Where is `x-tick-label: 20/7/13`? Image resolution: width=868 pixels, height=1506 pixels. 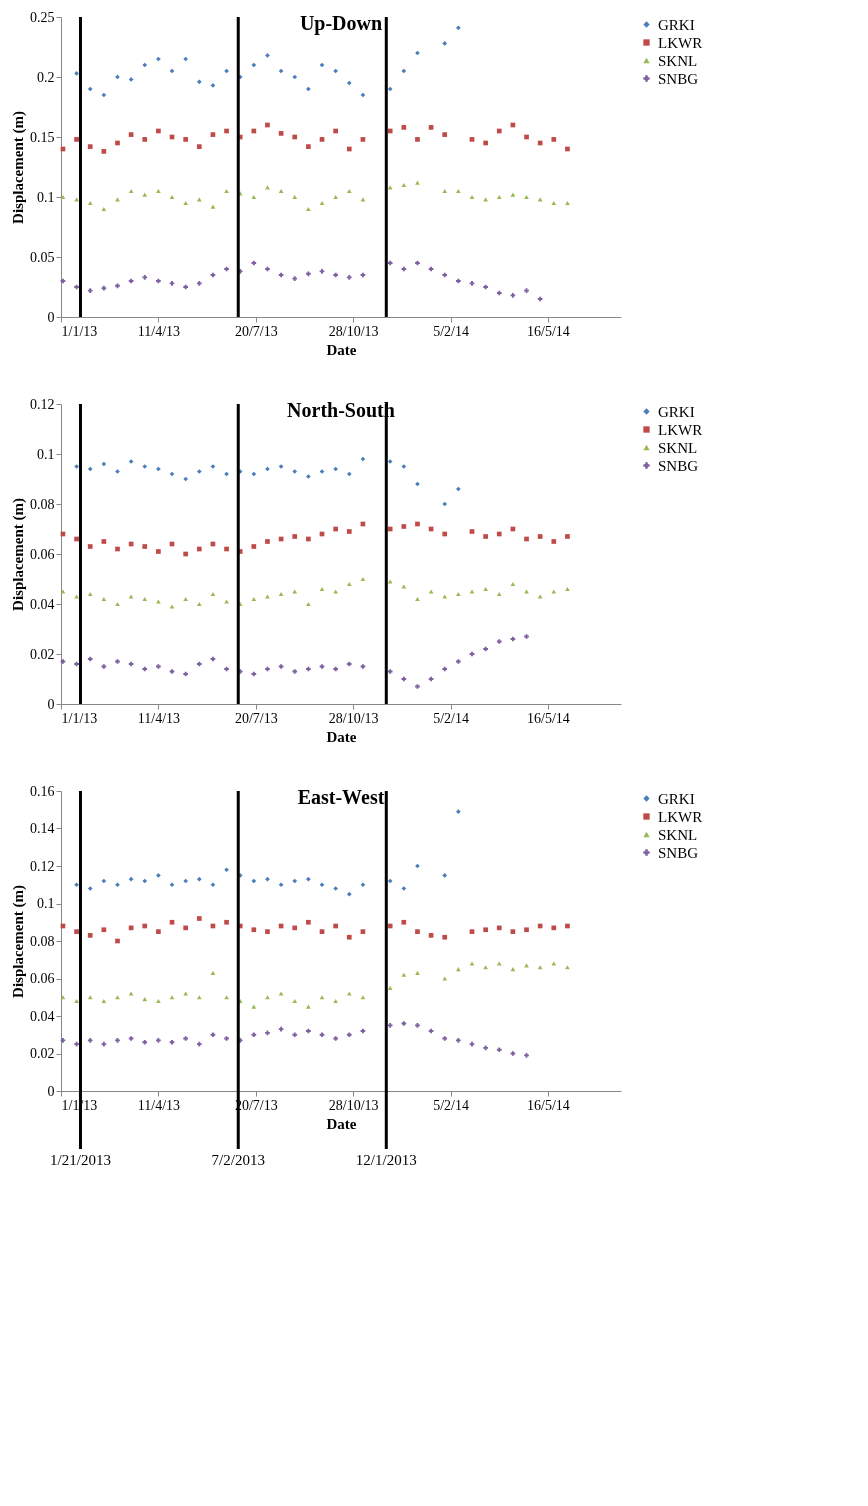 x-tick-label: 20/7/13 is located at coordinates (256, 331).